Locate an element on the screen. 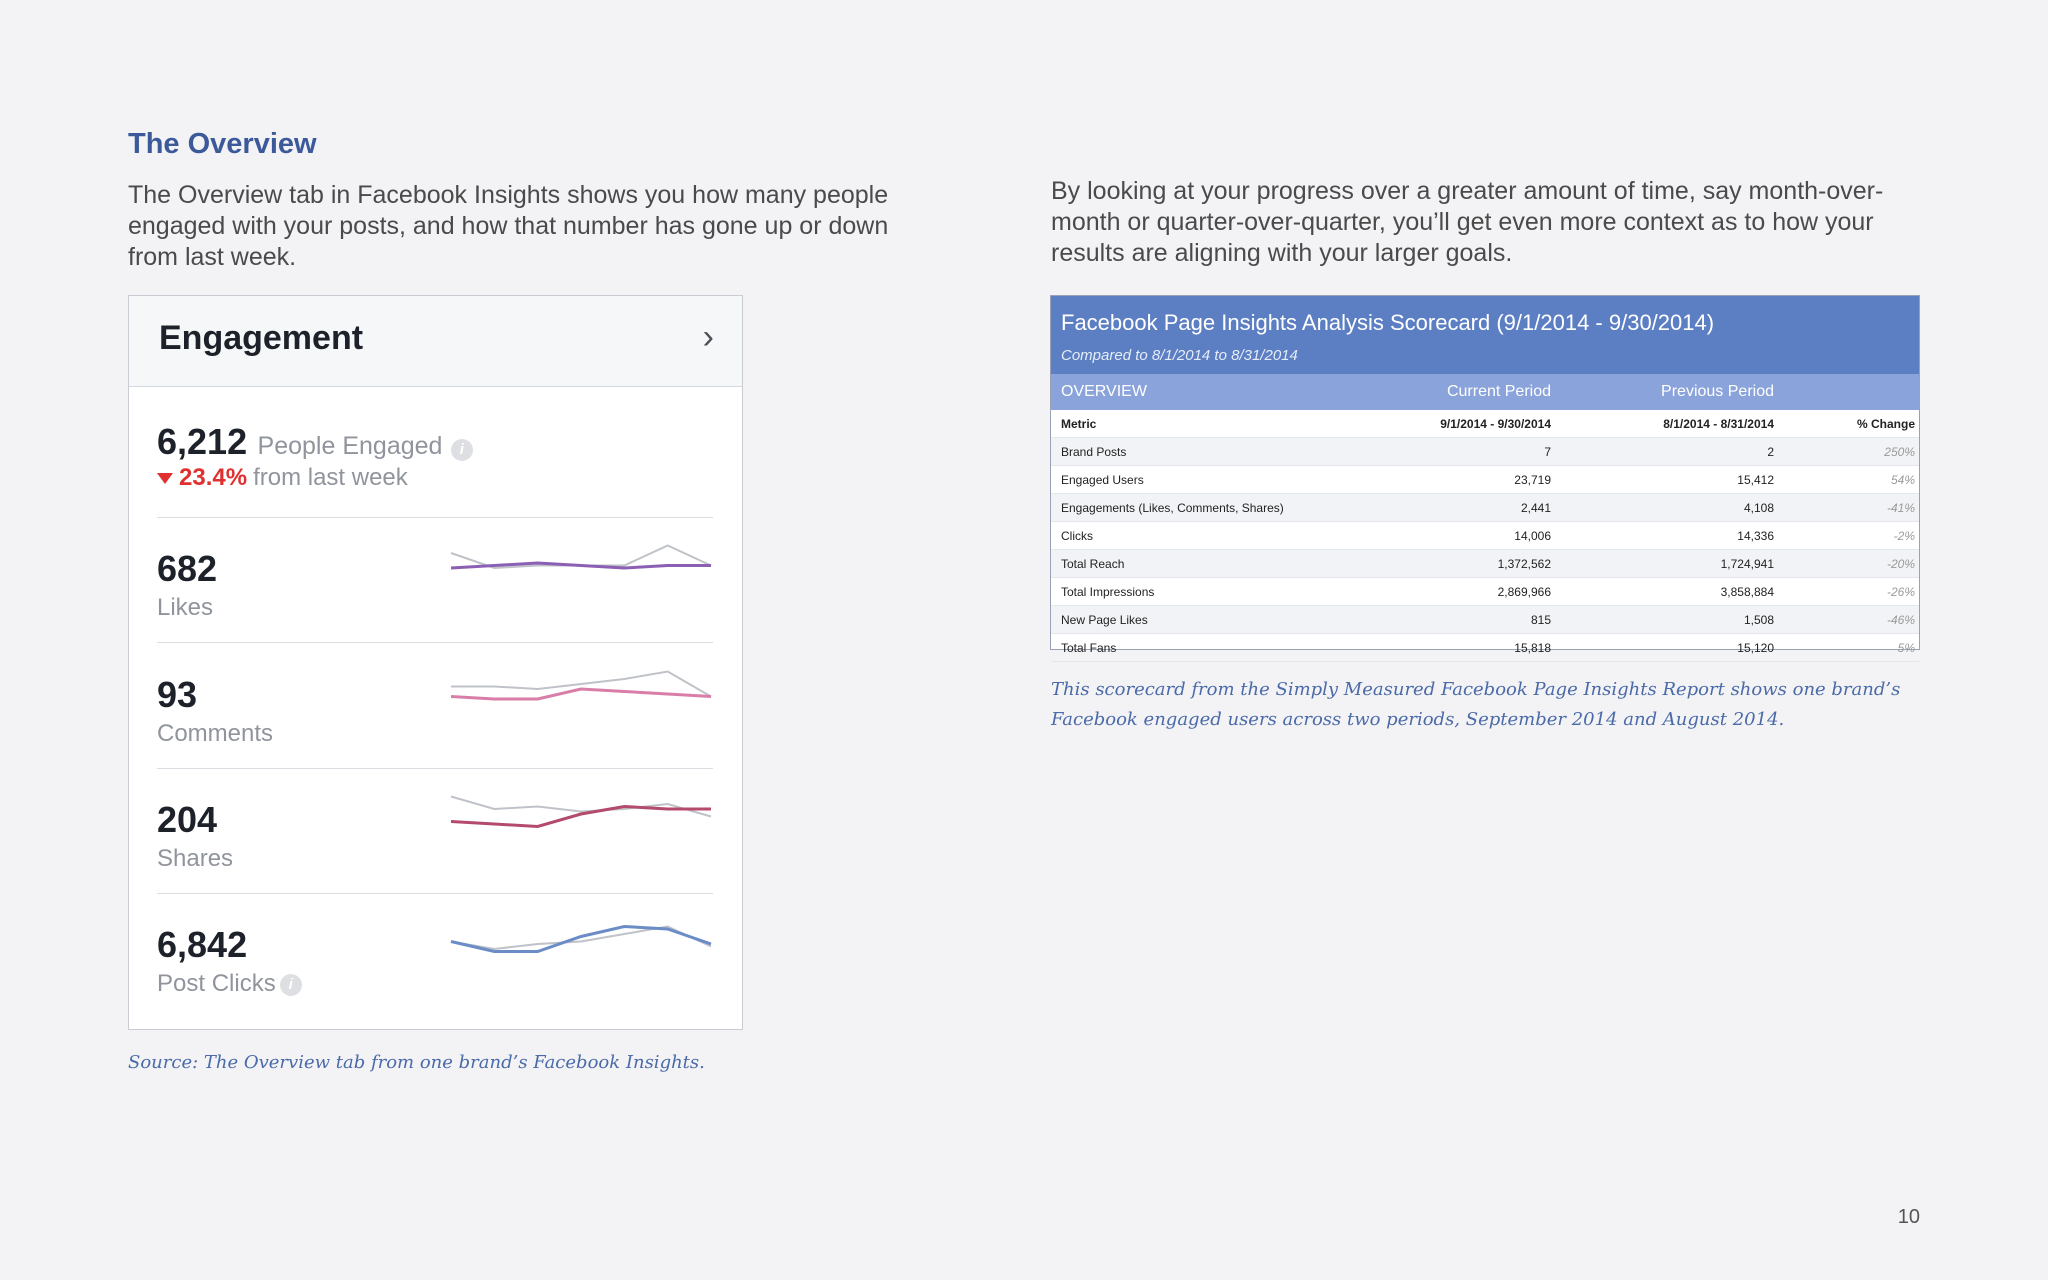 The image size is (2048, 1280). cell-current: 1,372,562 is located at coordinates (1524, 564).